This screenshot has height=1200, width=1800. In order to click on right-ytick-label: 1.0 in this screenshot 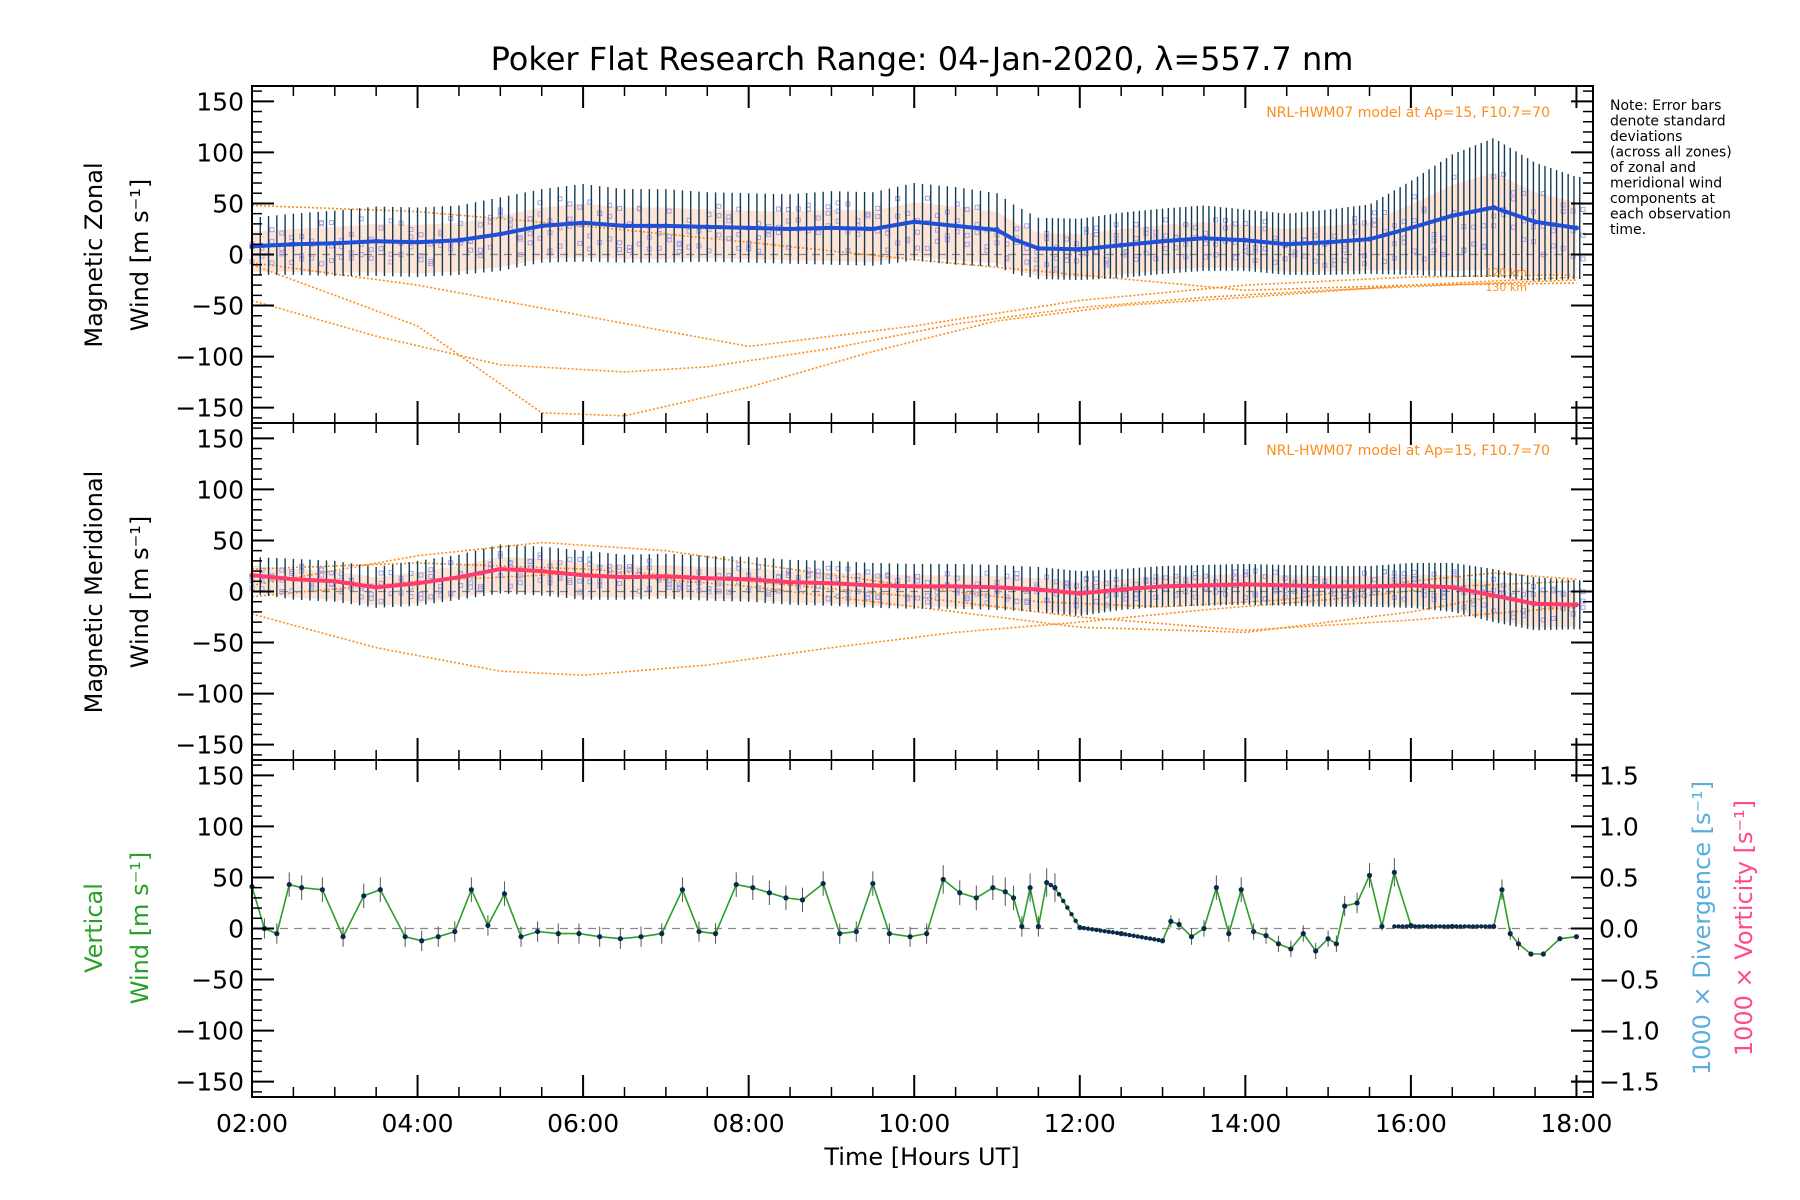, I will do `click(1619, 826)`.